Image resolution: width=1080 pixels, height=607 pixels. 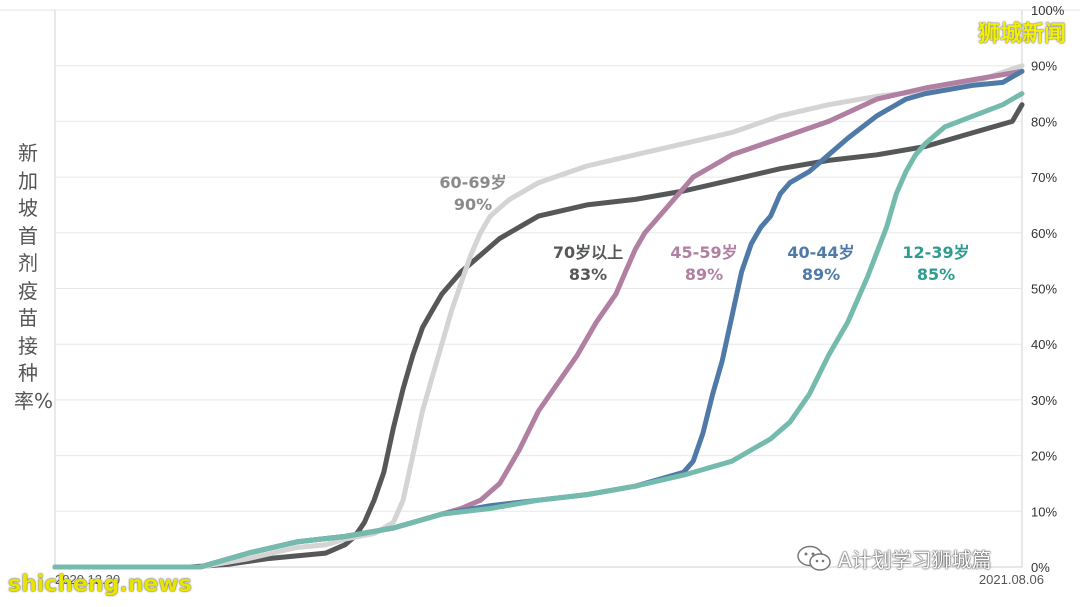 What do you see at coordinates (588, 274) in the screenshot?
I see `series-label-value: 83%` at bounding box center [588, 274].